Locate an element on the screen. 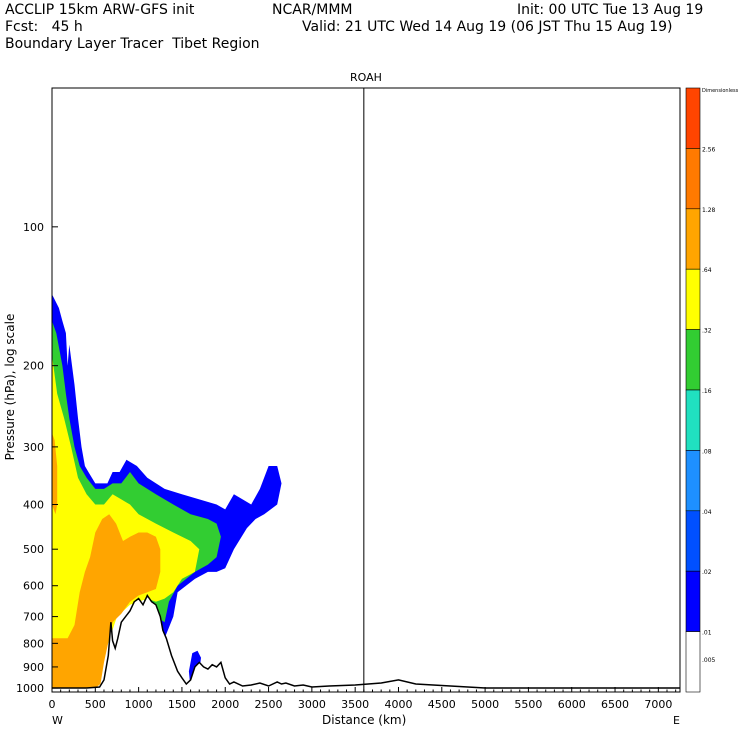  colorbar-label: .32 is located at coordinates (707, 331).